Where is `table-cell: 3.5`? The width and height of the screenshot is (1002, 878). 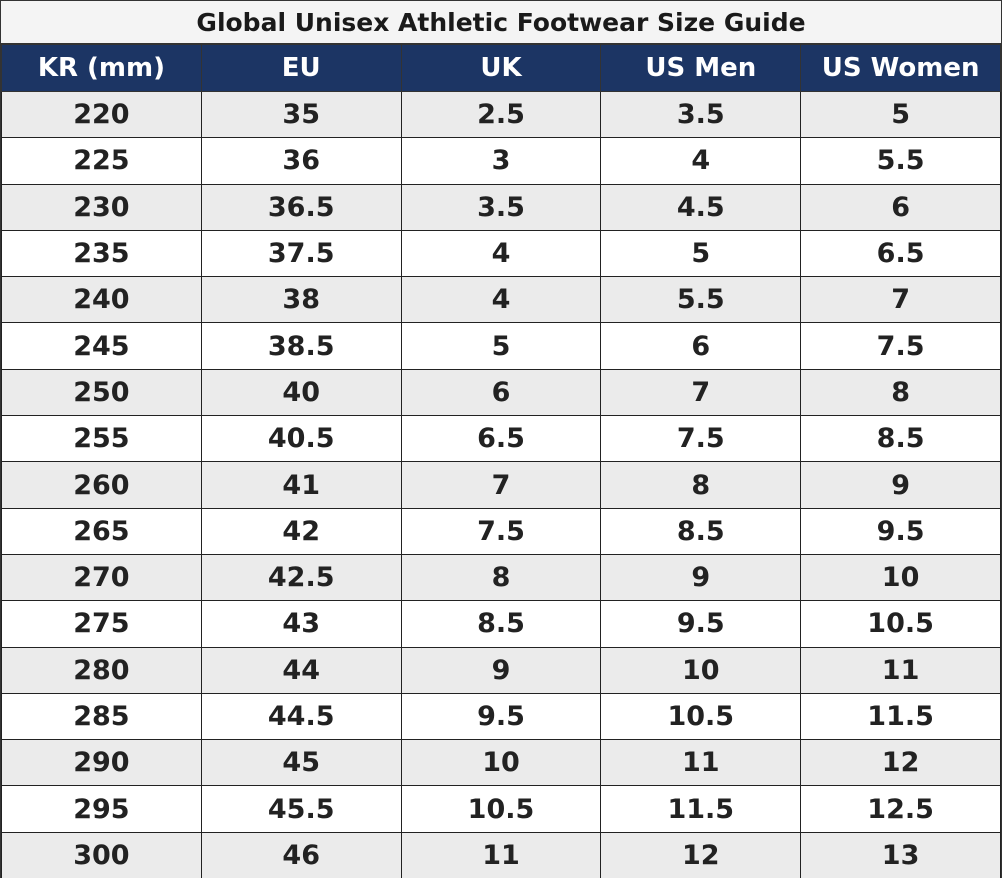 table-cell: 3.5 is located at coordinates (501, 207).